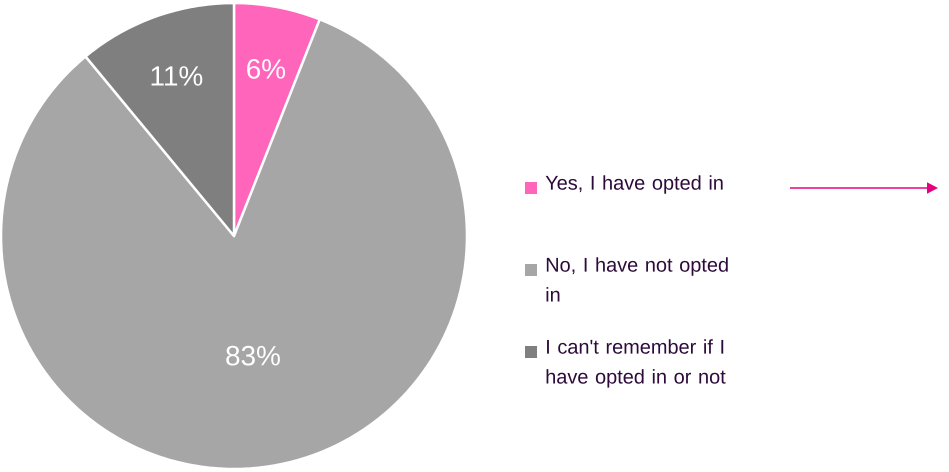 The width and height of the screenshot is (949, 472). I want to click on legend-label: No, I have not opted in, so click(637, 279).